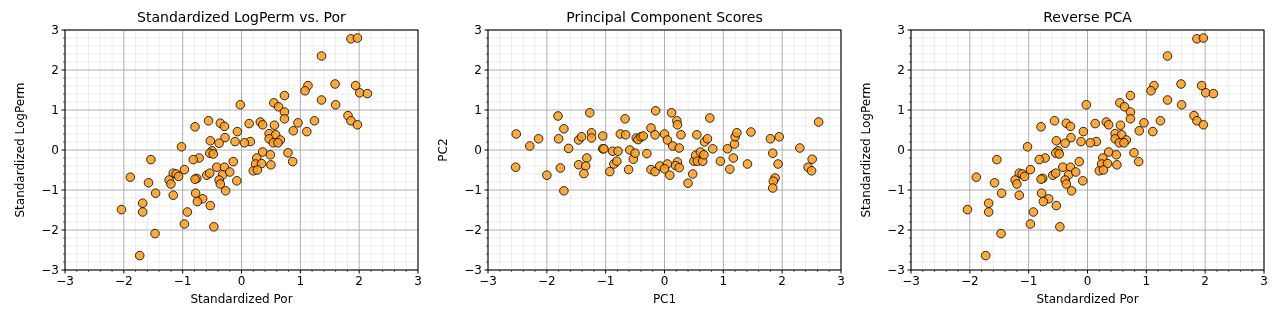  What do you see at coordinates (443, 150) in the screenshot?
I see `y-axis-title: PC2` at bounding box center [443, 150].